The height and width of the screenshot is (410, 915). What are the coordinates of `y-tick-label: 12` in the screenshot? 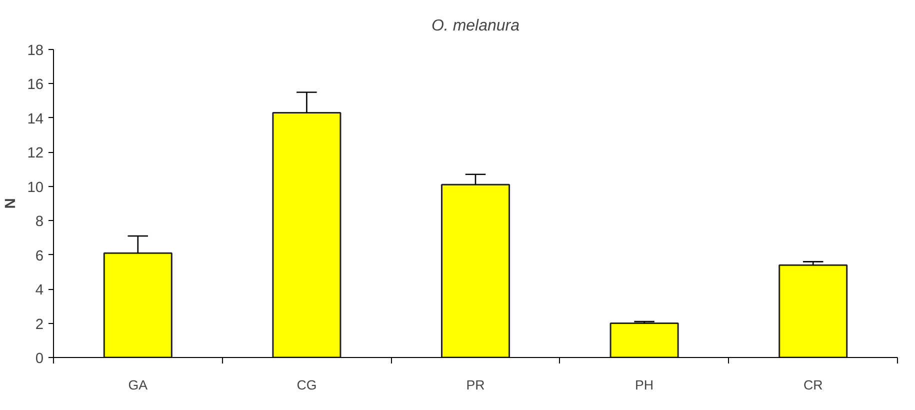 It's located at (35, 154).